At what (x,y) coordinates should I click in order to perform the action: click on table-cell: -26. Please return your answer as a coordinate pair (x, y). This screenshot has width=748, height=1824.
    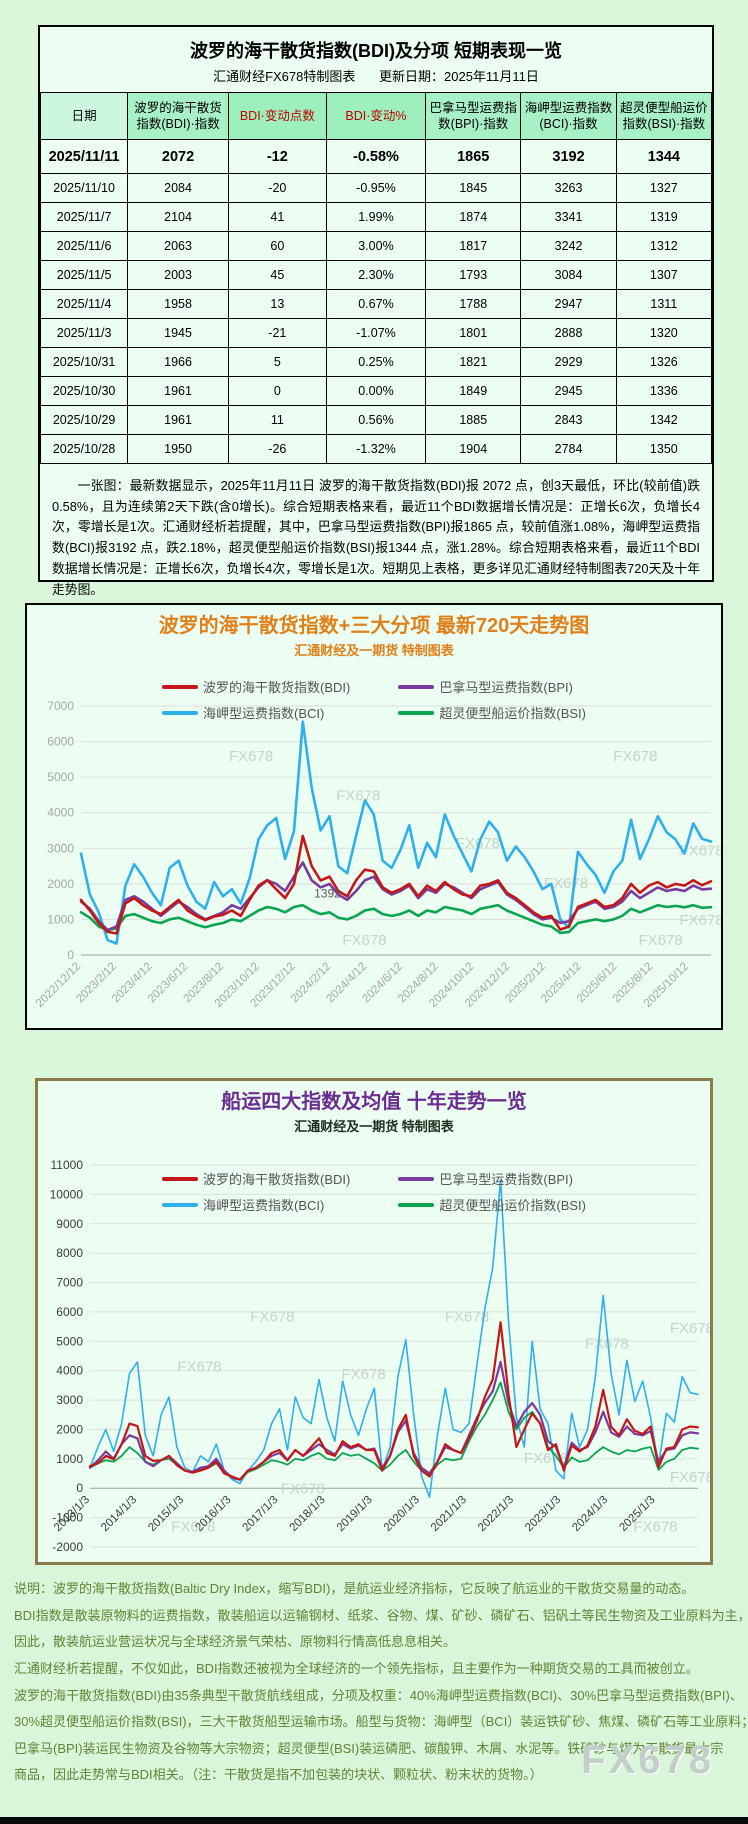
    Looking at the image, I should click on (277, 449).